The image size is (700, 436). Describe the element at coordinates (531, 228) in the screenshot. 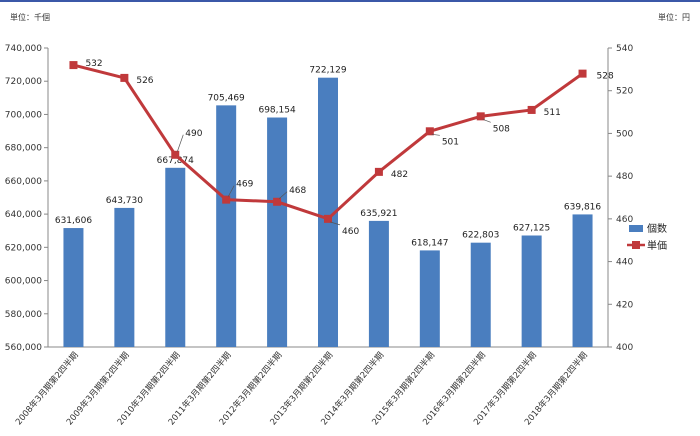

I see `bar-value-label: 627,125` at that location.